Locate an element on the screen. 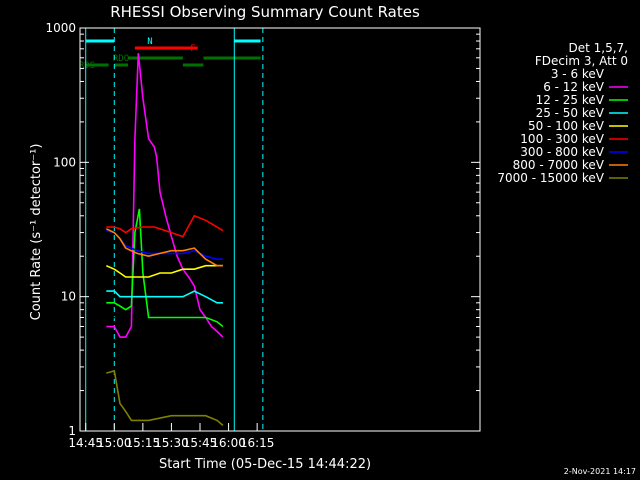  legend-label-3: 25 - 50 keV is located at coordinates (570, 113).